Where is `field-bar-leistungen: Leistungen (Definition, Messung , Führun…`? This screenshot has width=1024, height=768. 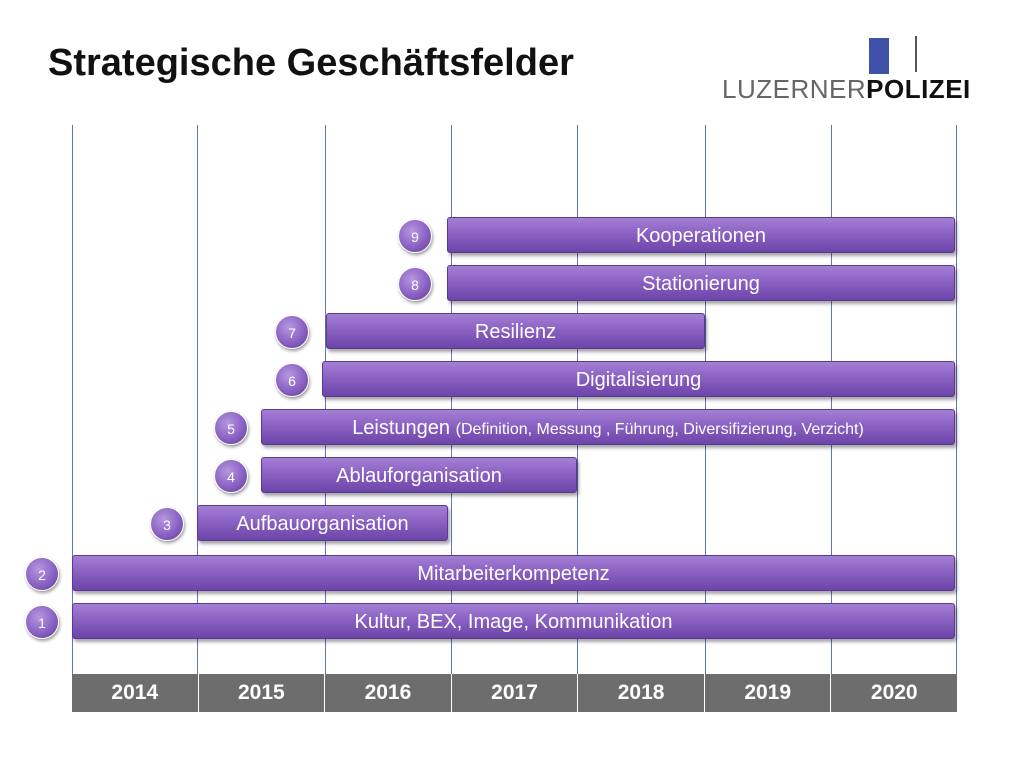
field-bar-leistungen: Leistungen (Definition, Messung , Führun… is located at coordinates (608, 427).